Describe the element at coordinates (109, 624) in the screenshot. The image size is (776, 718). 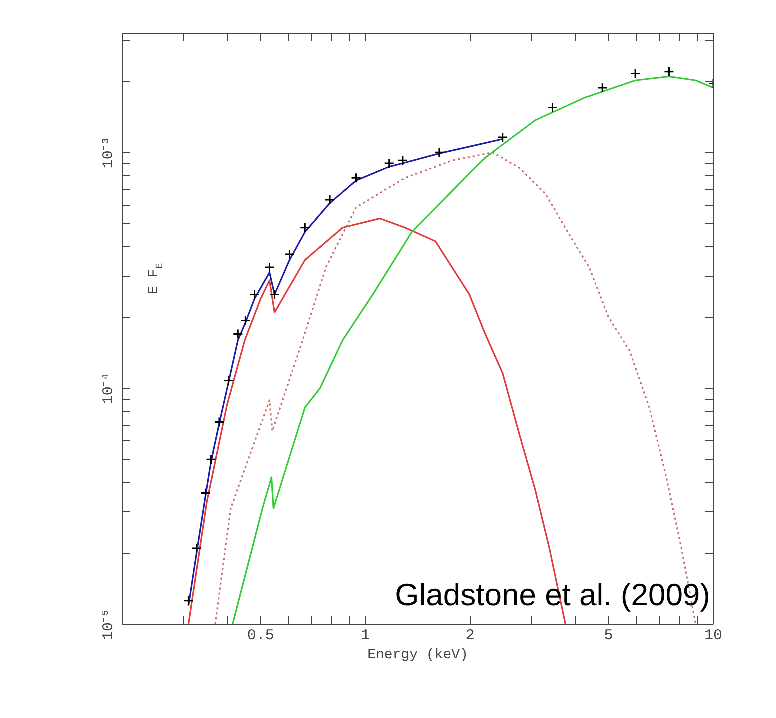
I see `y-tick-label: 10⁻⁵` at that location.